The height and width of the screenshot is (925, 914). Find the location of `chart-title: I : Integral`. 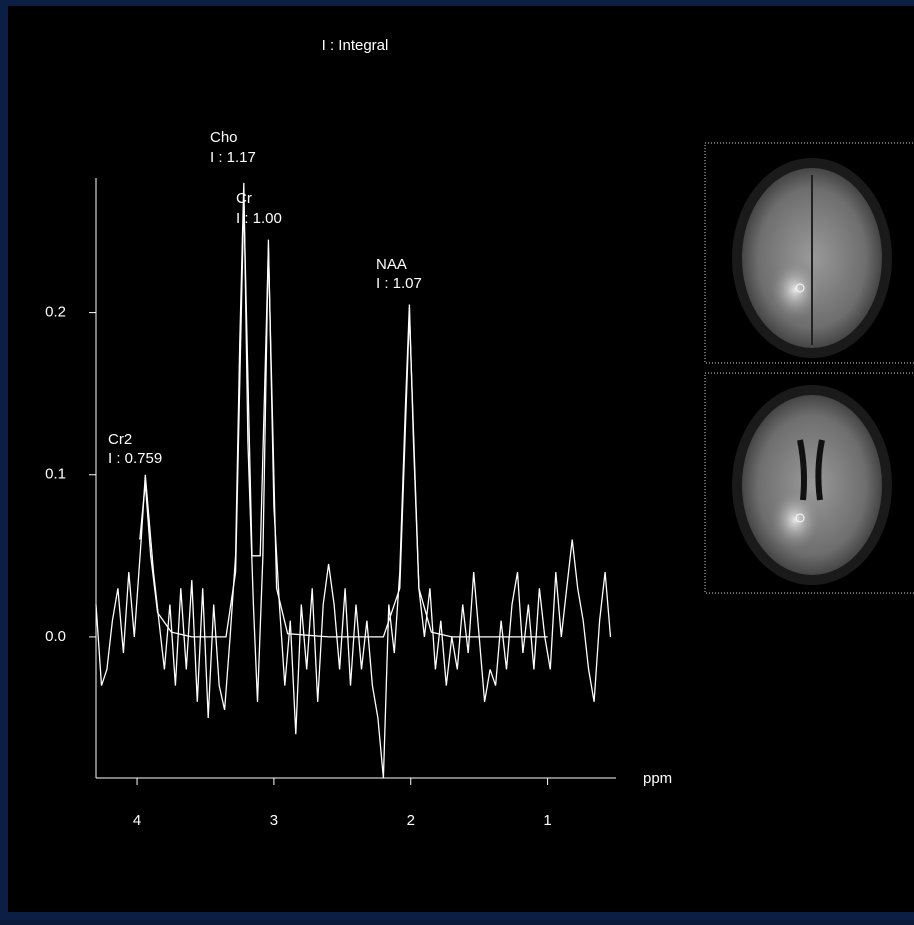

chart-title: I : Integral is located at coordinates (355, 45).